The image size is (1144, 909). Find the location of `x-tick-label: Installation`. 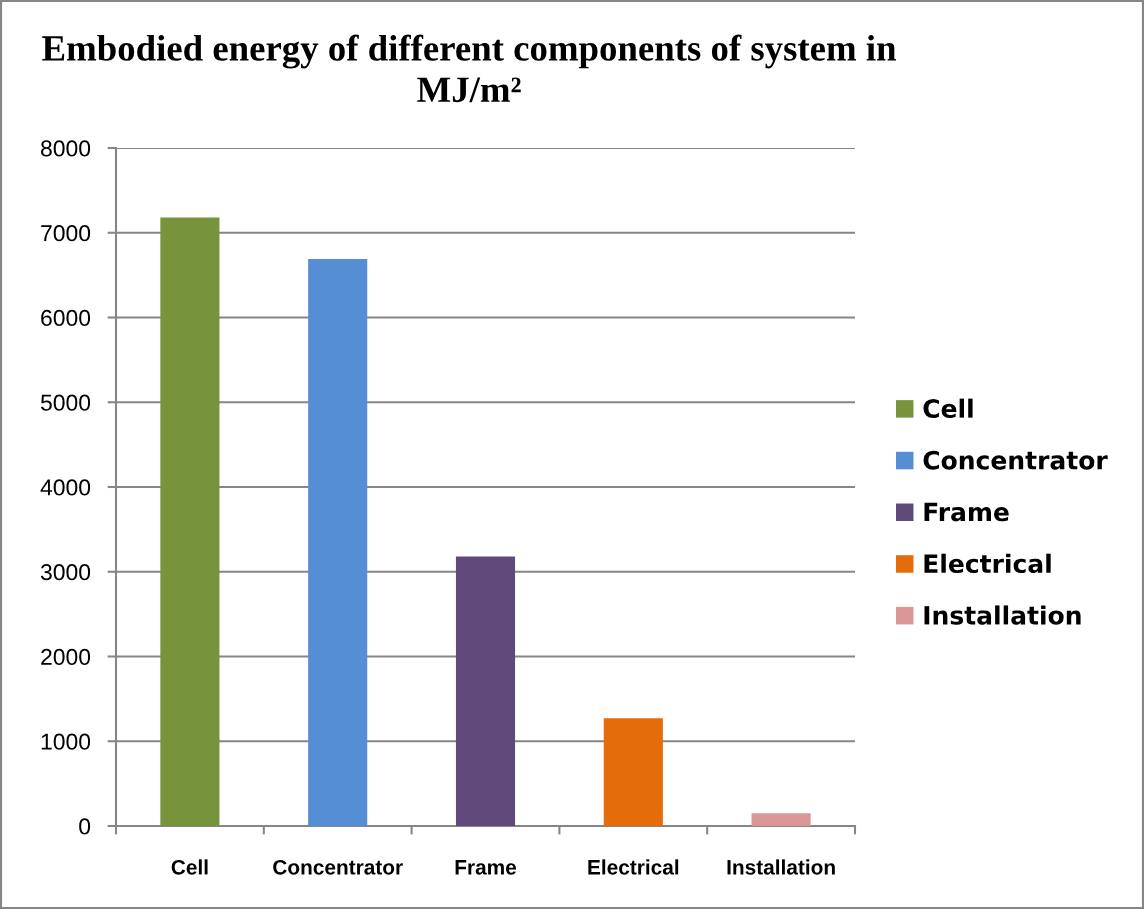

x-tick-label: Installation is located at coordinates (781, 867).